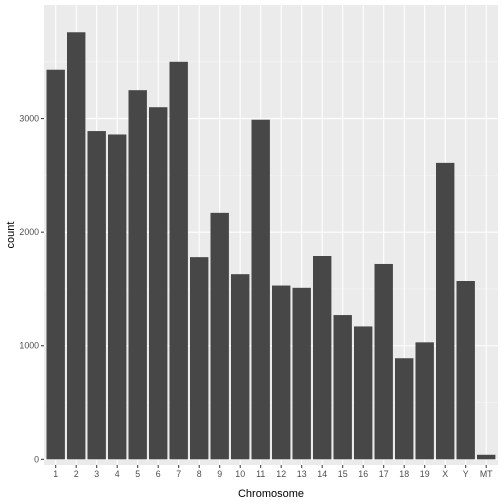 The height and width of the screenshot is (504, 504). What do you see at coordinates (137, 474) in the screenshot?
I see `x-tick-label: 5` at bounding box center [137, 474].